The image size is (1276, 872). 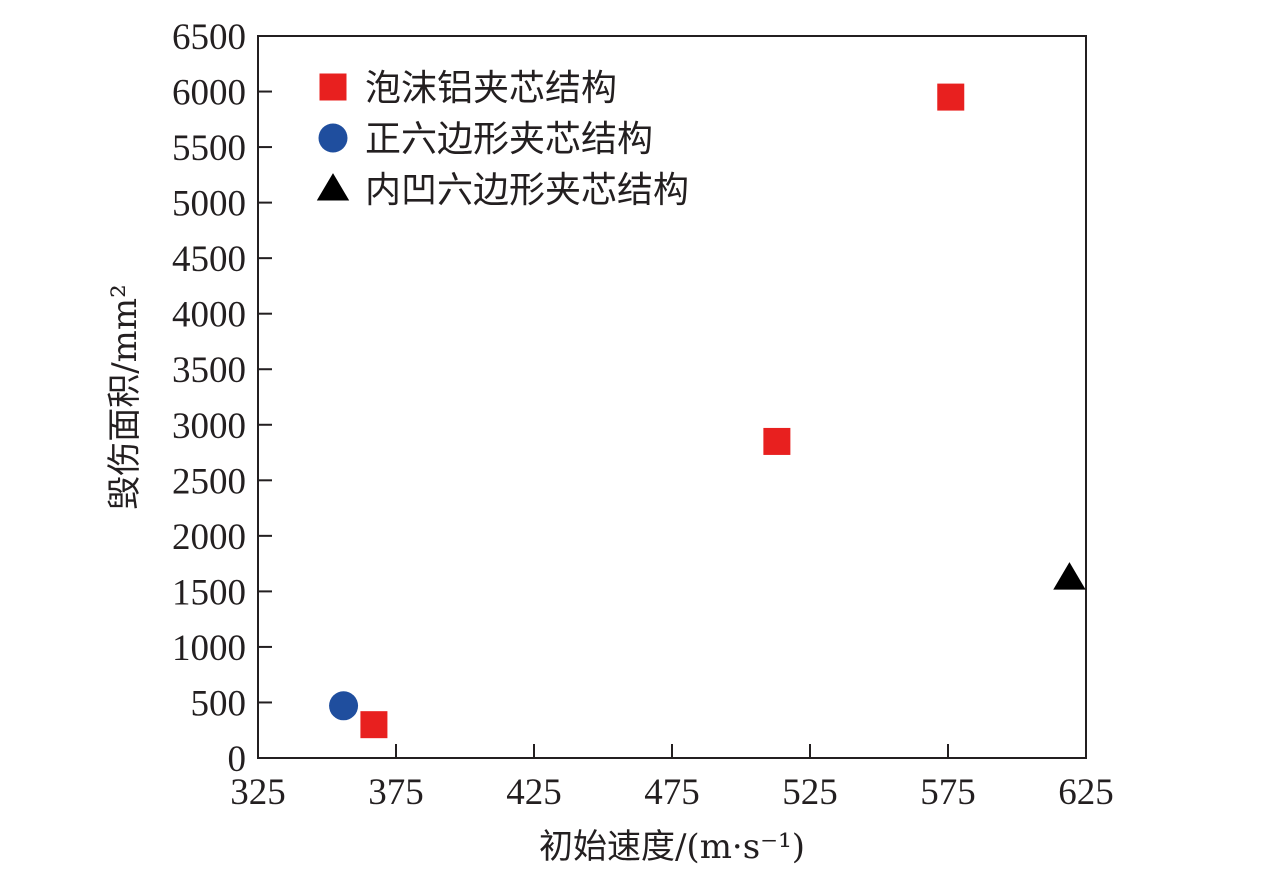 I want to click on x-tick-label: 475, so click(x=672, y=792).